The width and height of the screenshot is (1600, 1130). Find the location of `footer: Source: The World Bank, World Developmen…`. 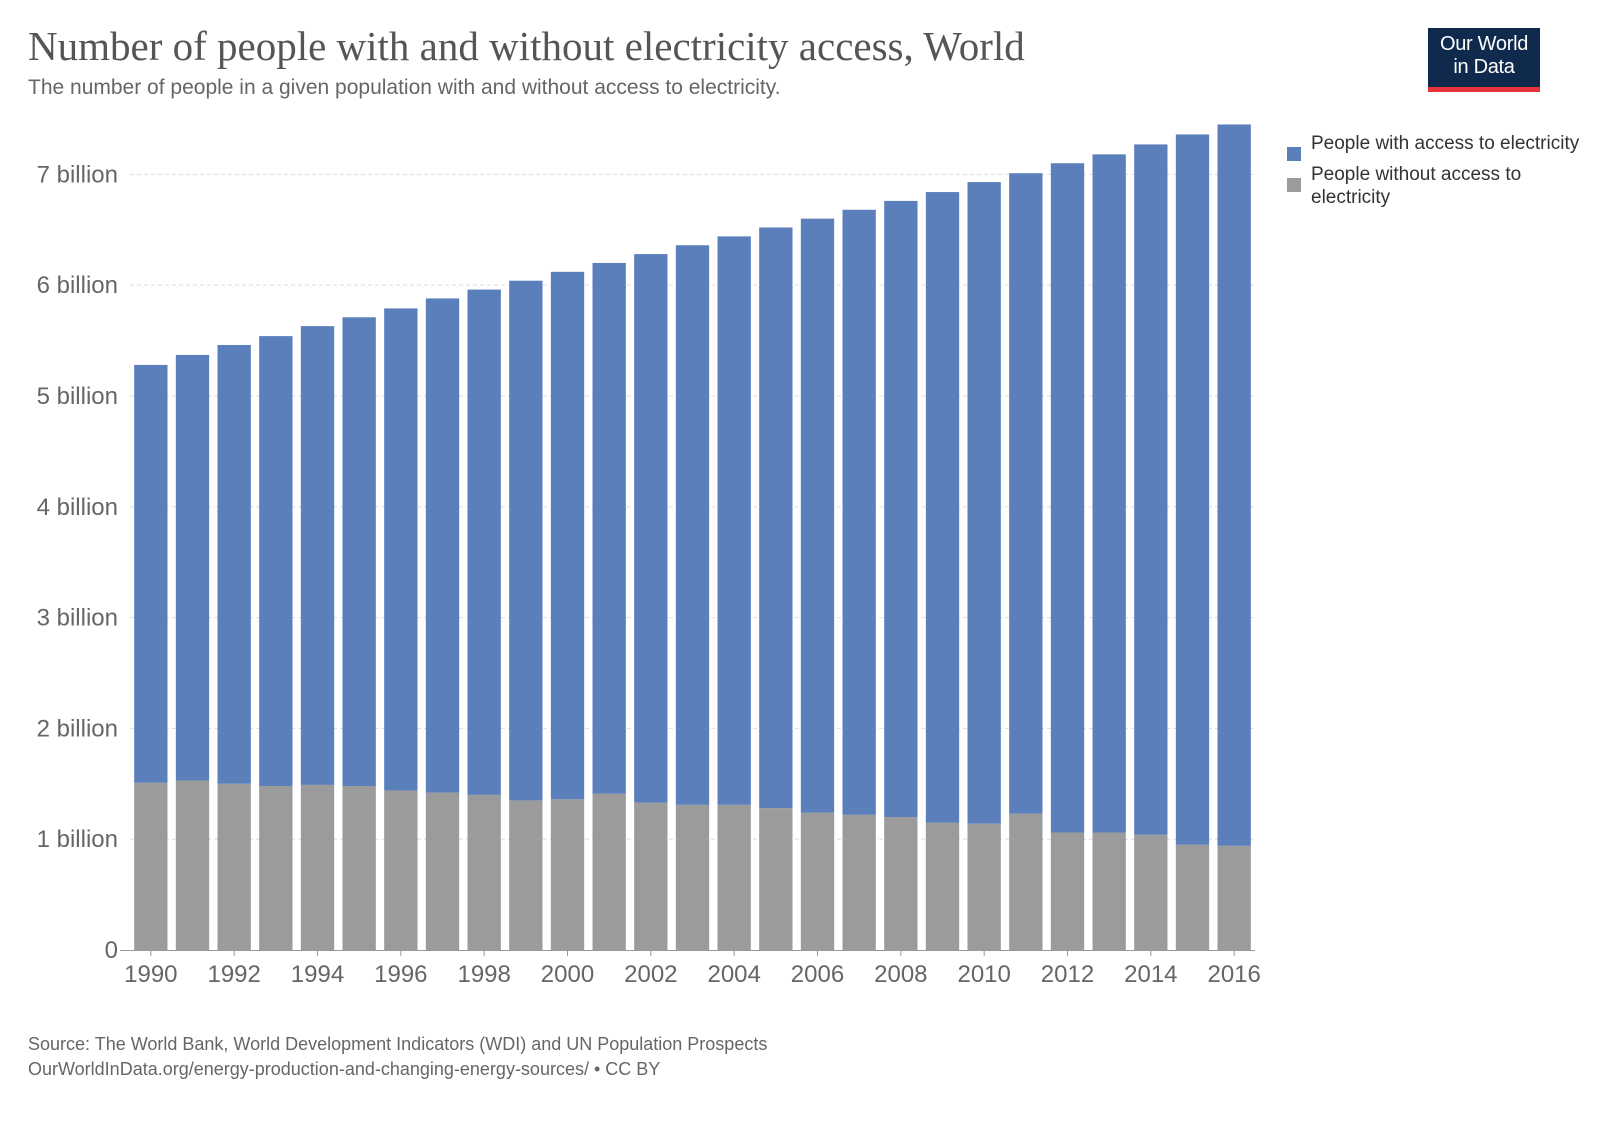

footer: Source: The World Bank, World Developmen… is located at coordinates (397, 1057).